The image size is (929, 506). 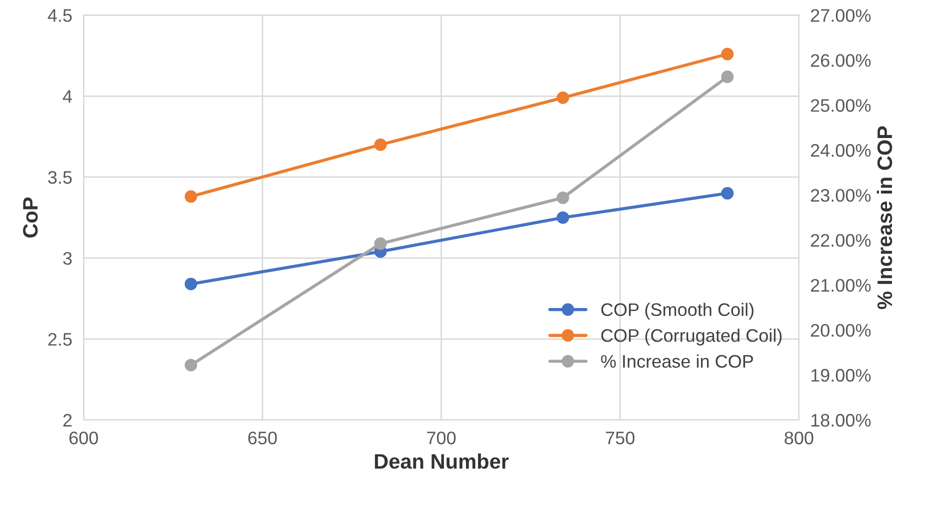 What do you see at coordinates (841, 420) in the screenshot?
I see `y2-tick-label: 18.00%` at bounding box center [841, 420].